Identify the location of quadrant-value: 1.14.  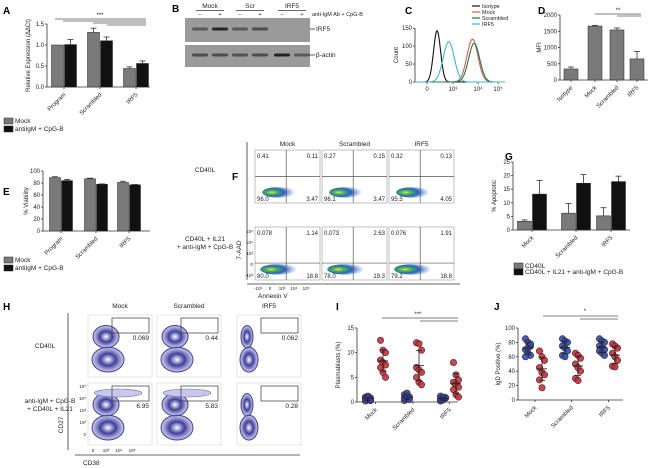
(312, 234).